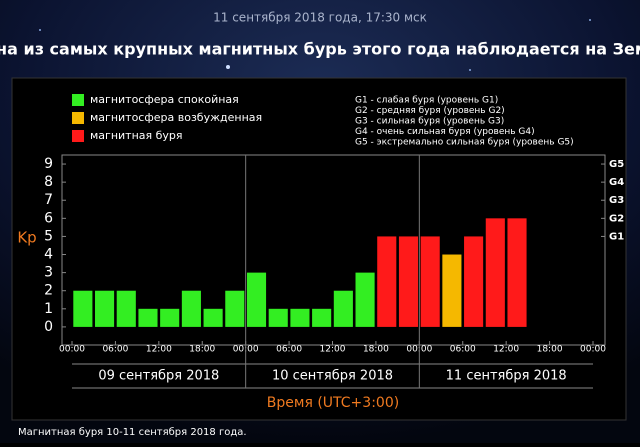 The height and width of the screenshot is (447, 640). I want to click on note: G1 - слабая буря (уровень G1), so click(426, 101).